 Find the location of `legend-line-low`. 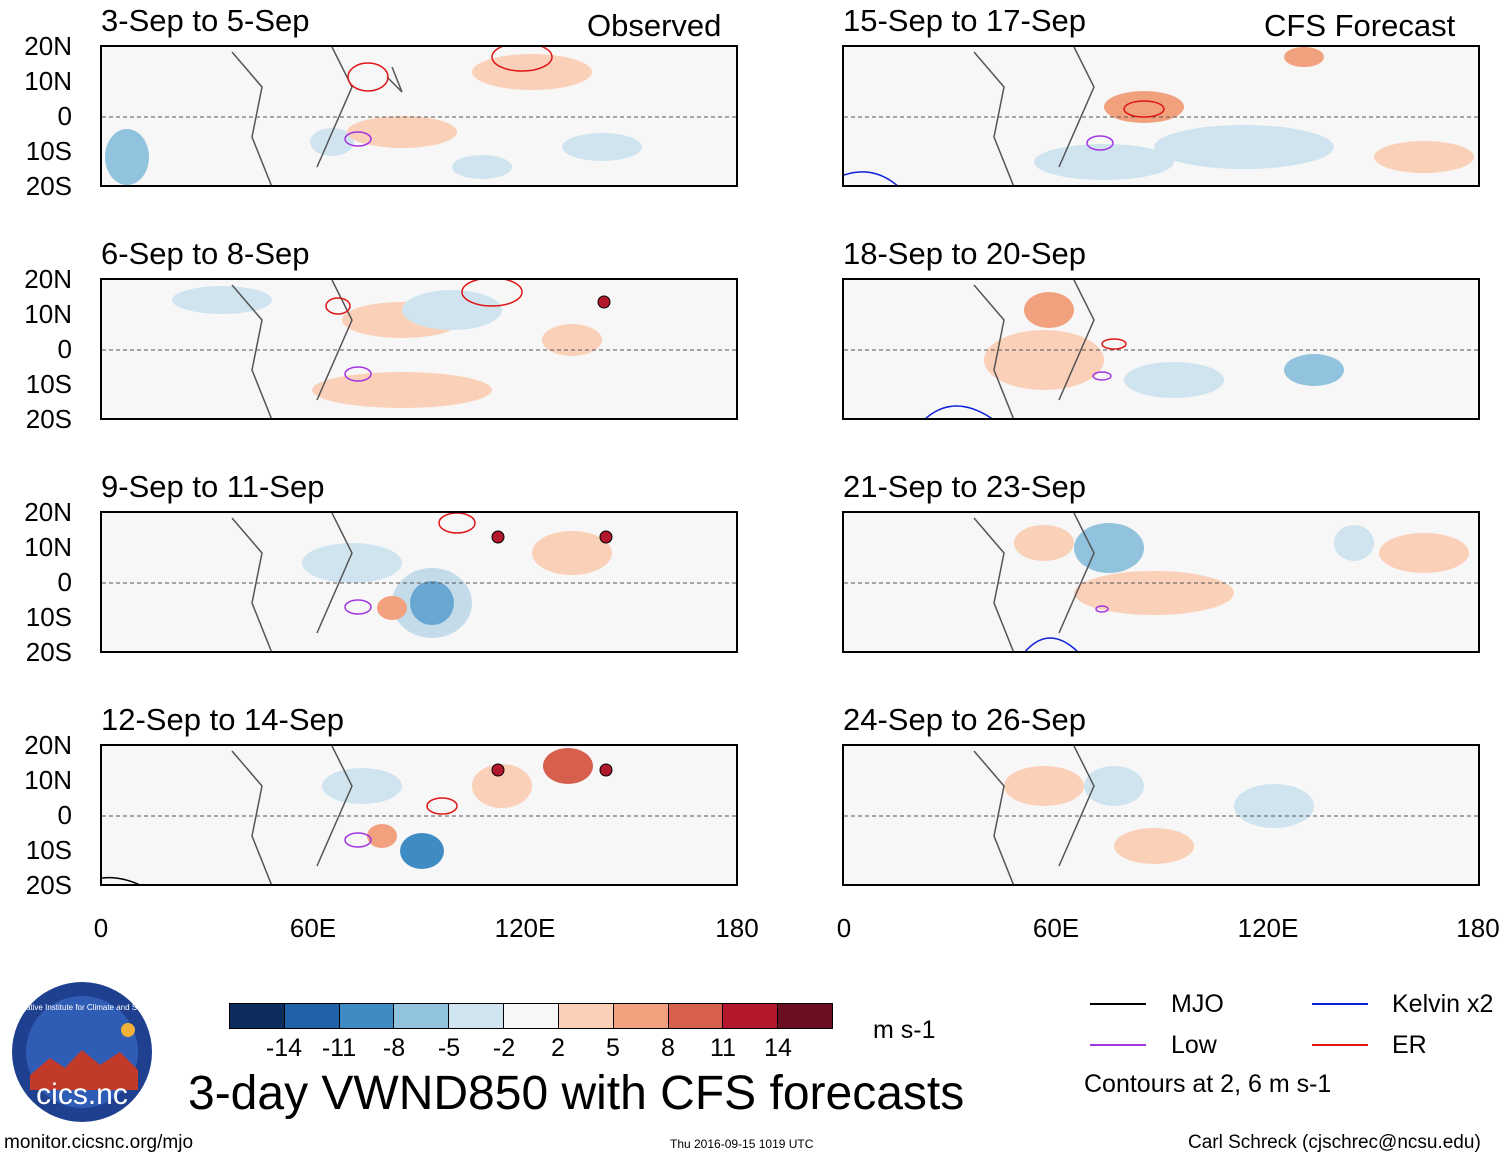

legend-line-low is located at coordinates (1118, 1045).